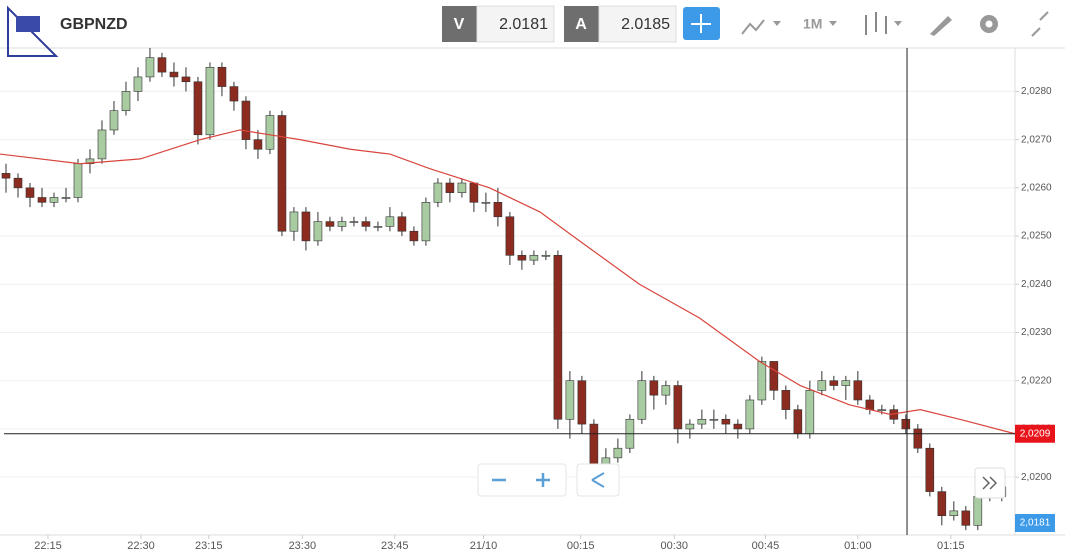 Image resolution: width=1065 pixels, height=560 pixels. I want to click on crosshair-price: 2,0209, so click(1035, 433).